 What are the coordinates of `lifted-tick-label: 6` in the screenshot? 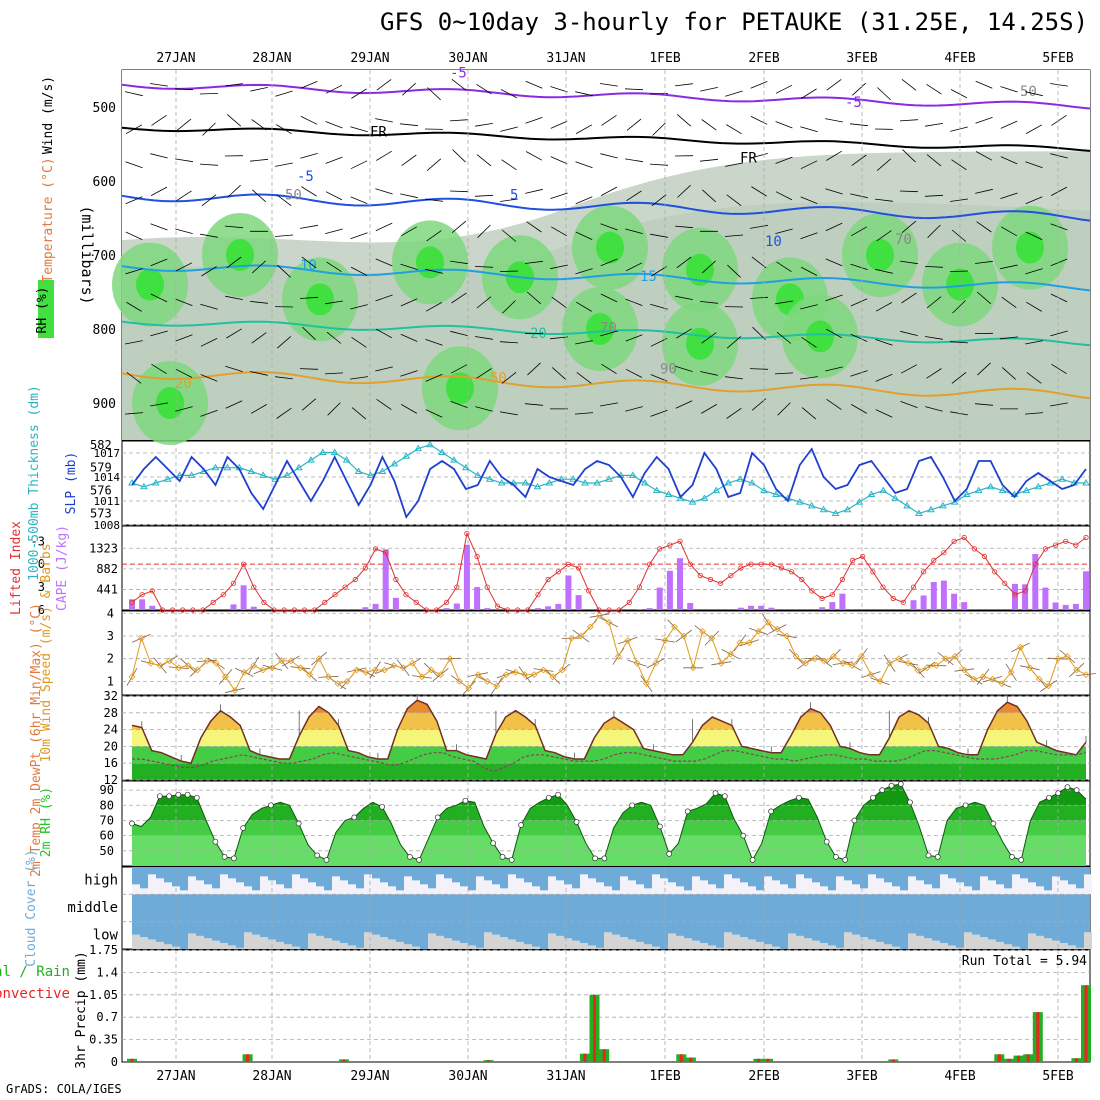 It's located at (41, 610).